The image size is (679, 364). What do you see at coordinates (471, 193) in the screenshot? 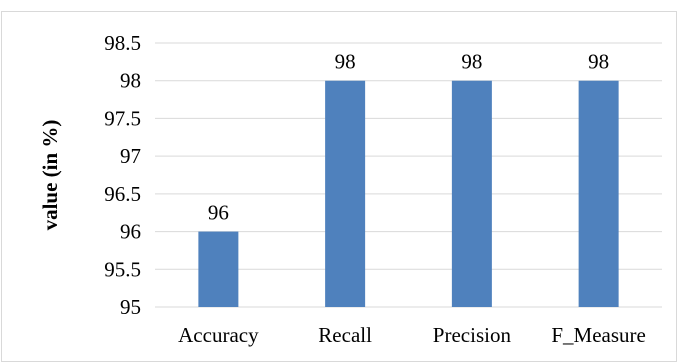
I see `bar-precision` at bounding box center [471, 193].